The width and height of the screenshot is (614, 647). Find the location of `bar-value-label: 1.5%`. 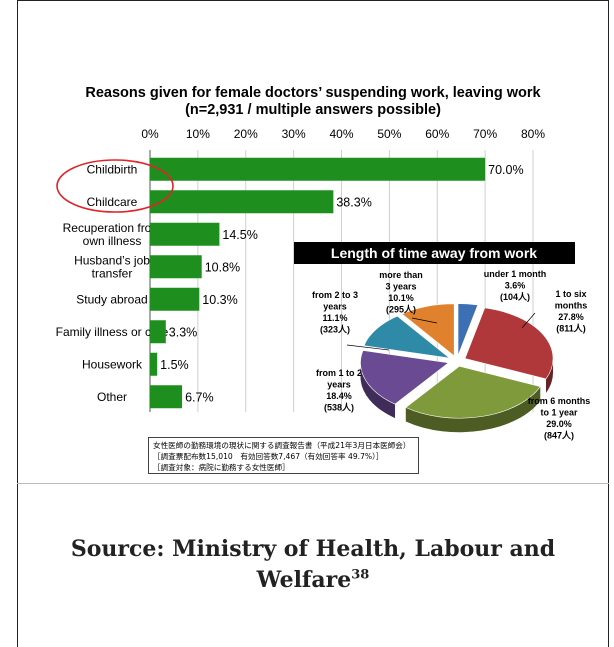

bar-value-label: 1.5% is located at coordinates (174, 365).